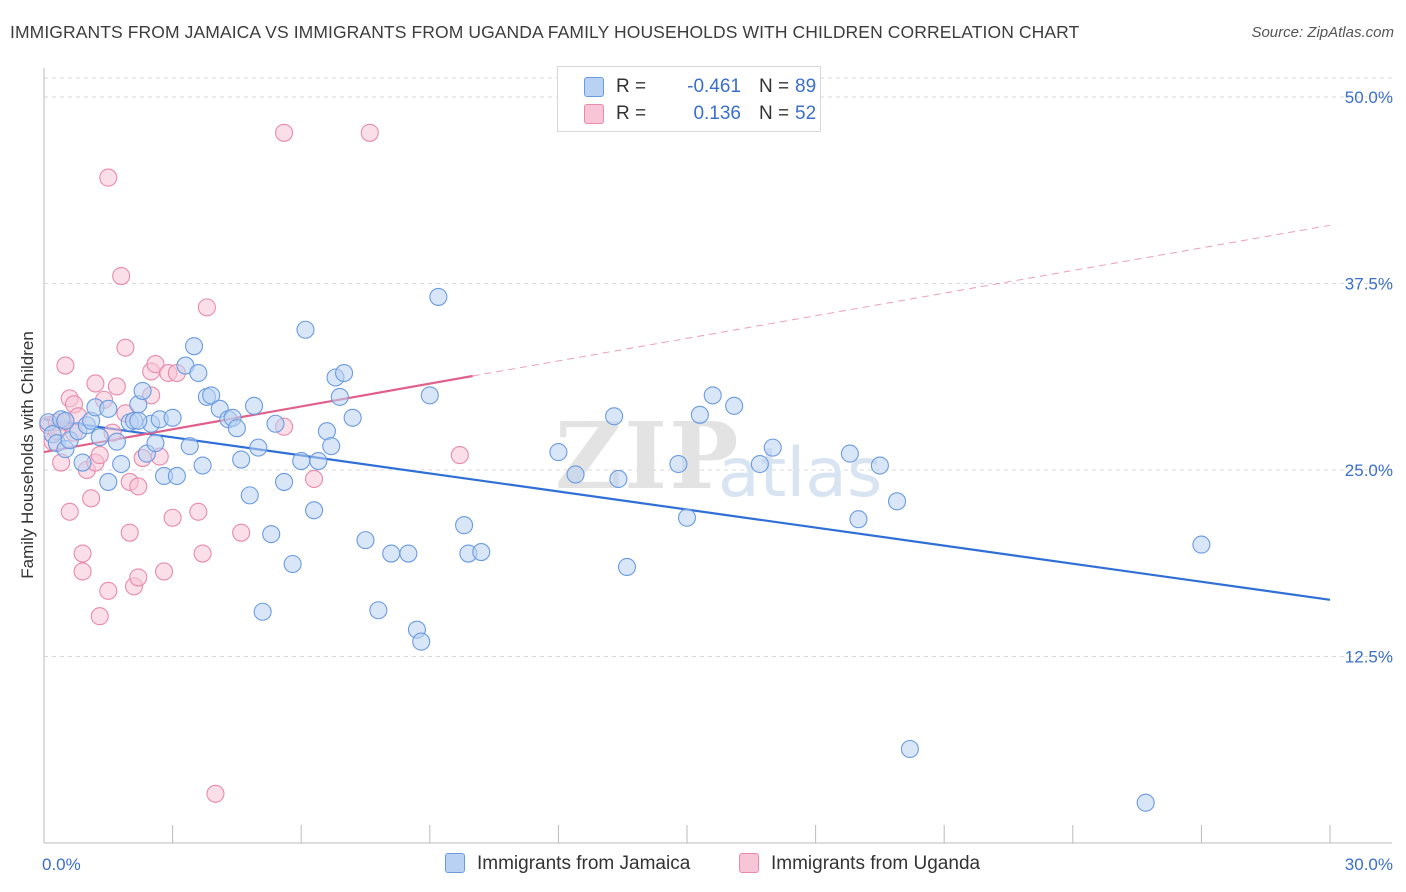 Image resolution: width=1406 pixels, height=892 pixels. I want to click on y-tick-label: 50.0%, so click(1369, 97).